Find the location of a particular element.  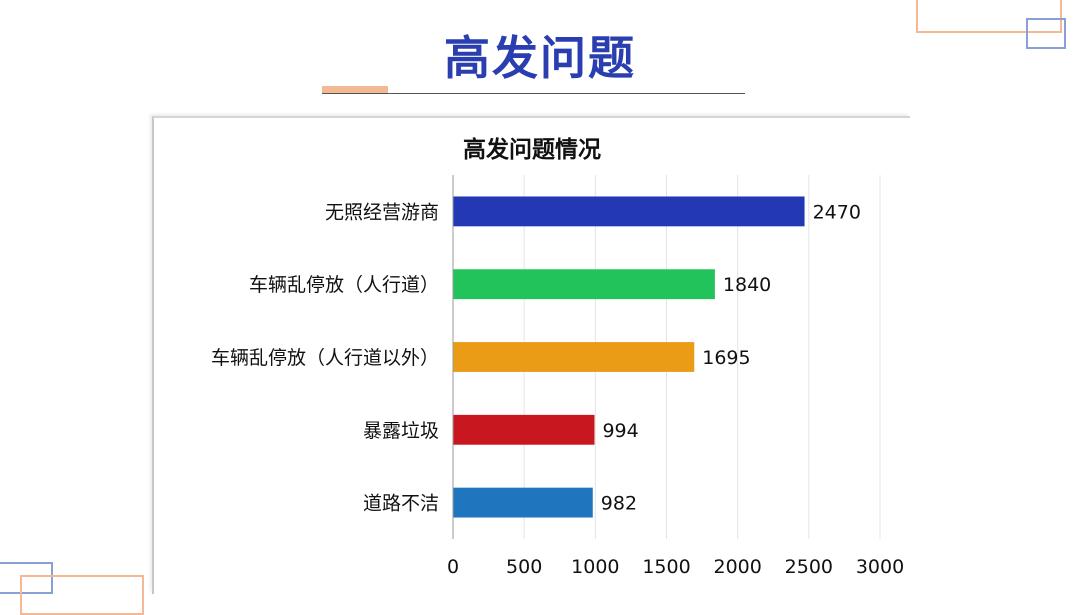

data-label: 1695 is located at coordinates (726, 358).